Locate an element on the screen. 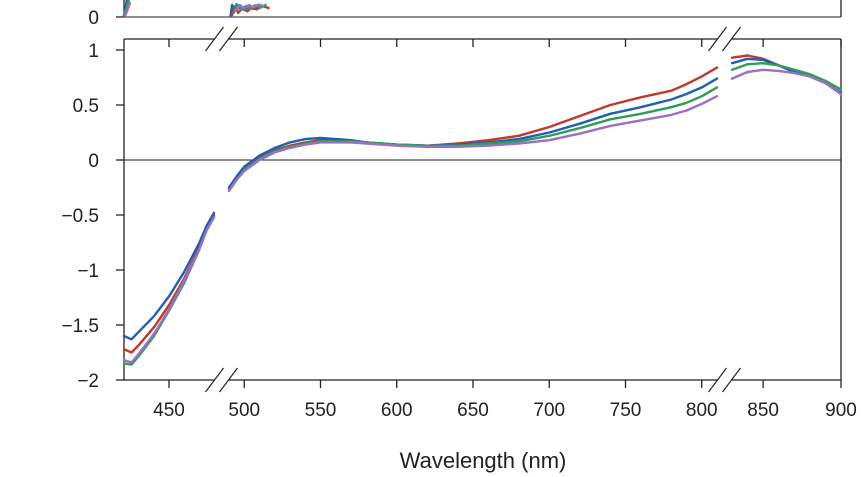 The image size is (864, 477). x-tick-label: 550 is located at coordinates (321, 410).